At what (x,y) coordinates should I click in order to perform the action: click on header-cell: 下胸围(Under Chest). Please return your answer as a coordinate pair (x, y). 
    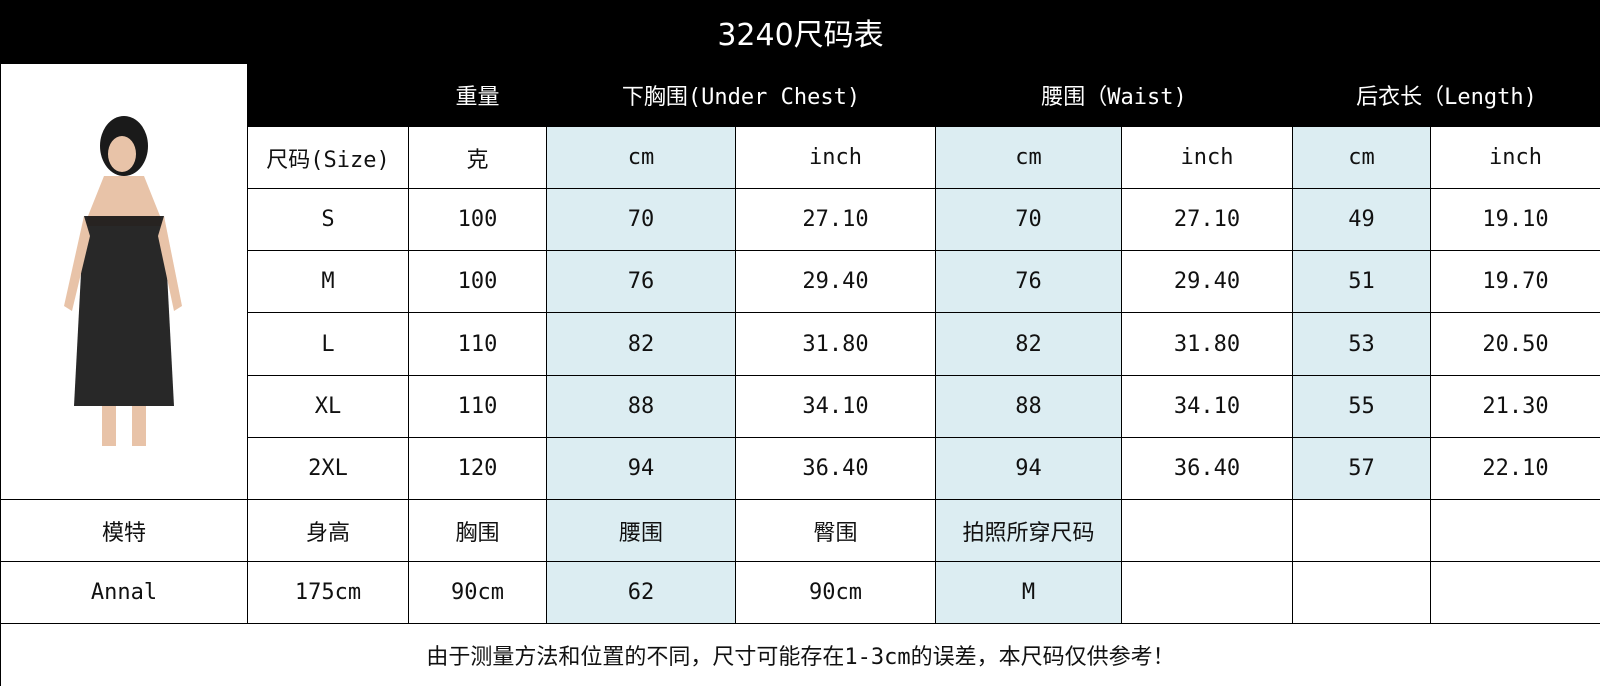
    Looking at the image, I should click on (741, 95).